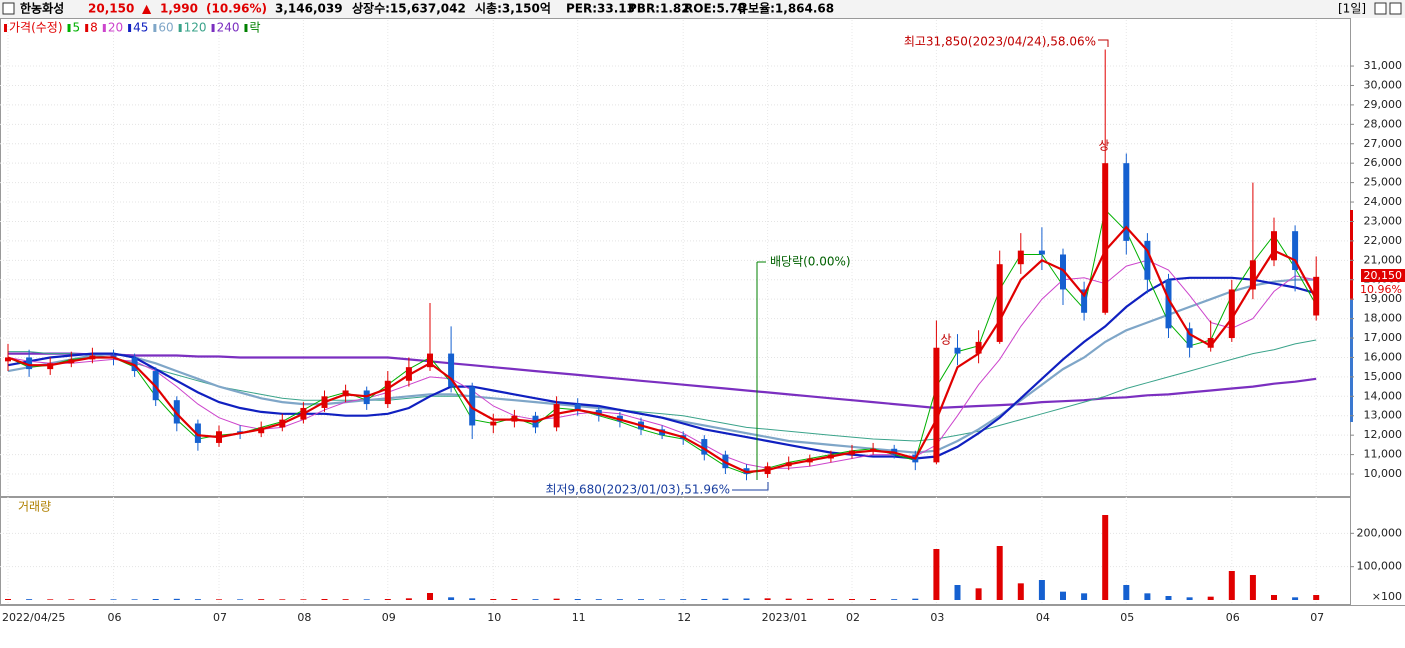 Image resolution: width=1405 pixels, height=648 pixels. Describe the element at coordinates (42, 8) in the screenshot. I see `stock-name: 한농화성` at that location.